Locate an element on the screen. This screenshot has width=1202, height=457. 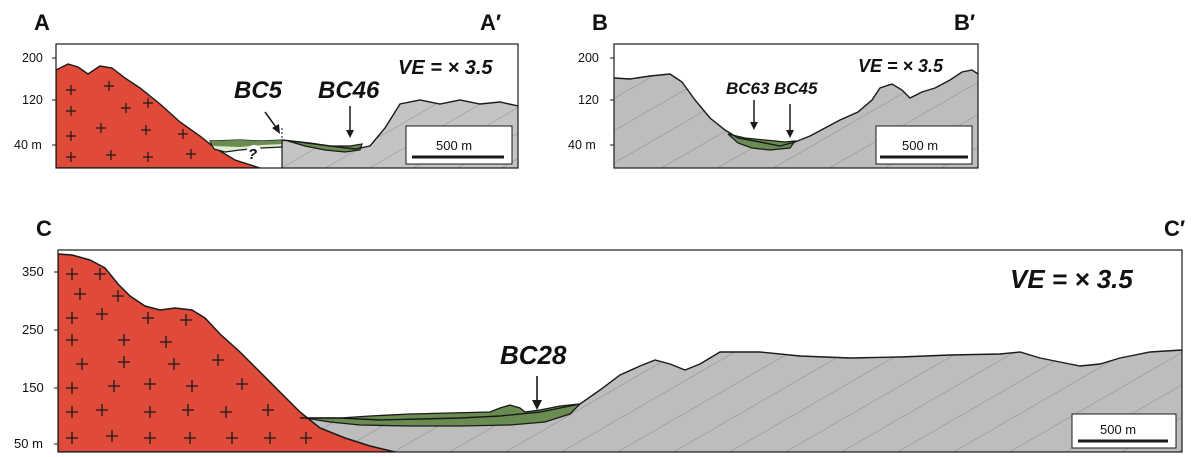
panel-b-ve-label: VE = × 3.5 is located at coordinates (901, 66).